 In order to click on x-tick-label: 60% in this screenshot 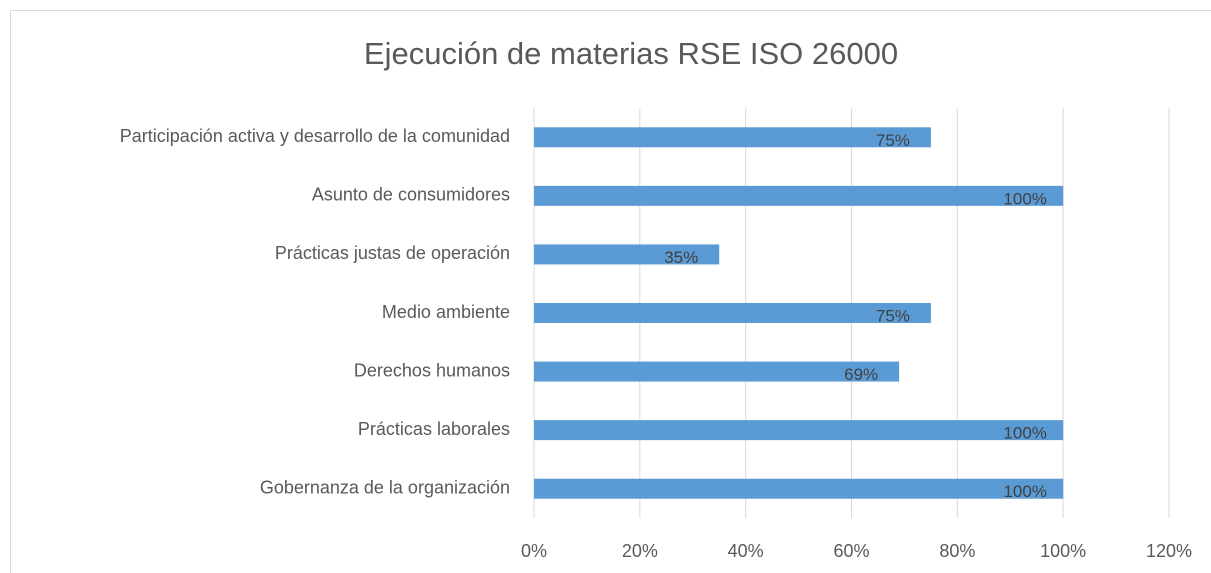, I will do `click(851, 551)`.